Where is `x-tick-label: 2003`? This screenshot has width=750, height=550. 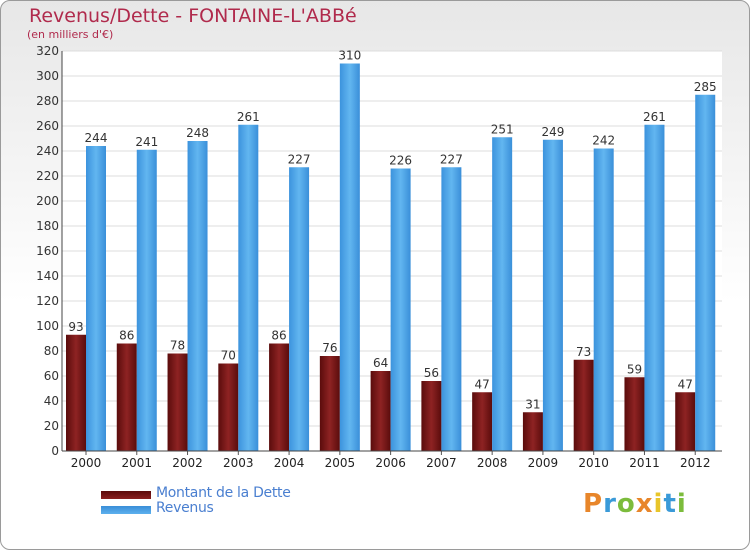
x-tick-label: 2003 is located at coordinates (238, 463).